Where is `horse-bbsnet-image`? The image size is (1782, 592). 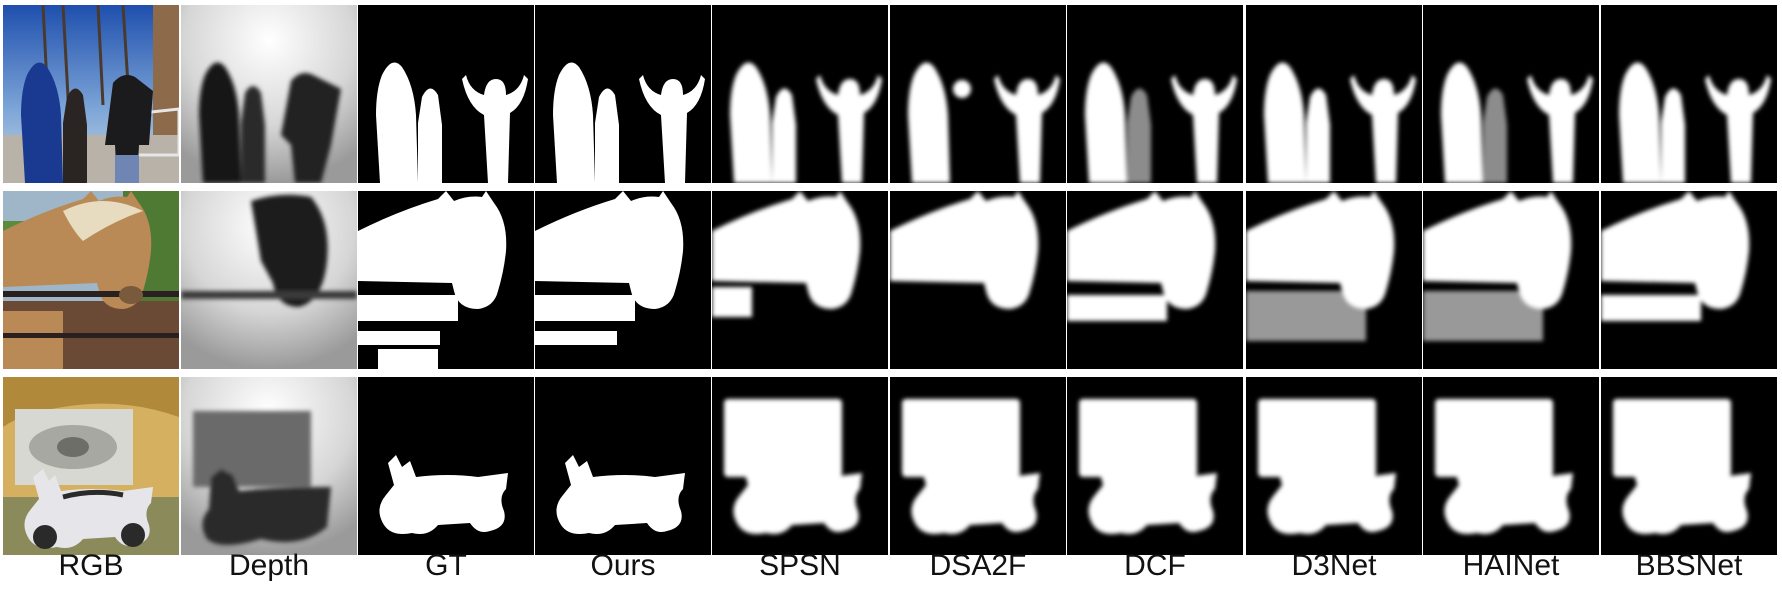
horse-bbsnet-image is located at coordinates (1689, 280).